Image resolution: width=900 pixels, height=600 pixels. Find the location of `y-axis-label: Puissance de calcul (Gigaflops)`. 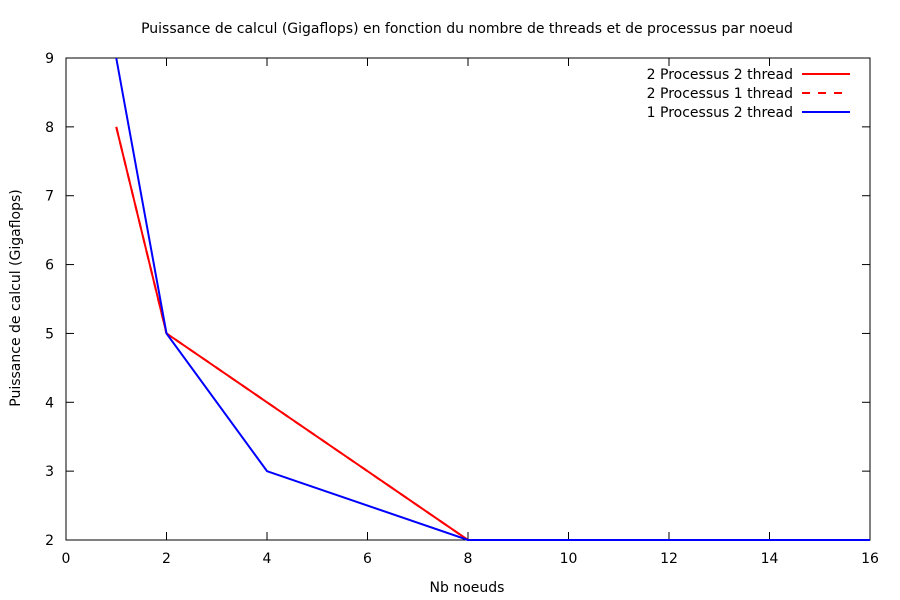

y-axis-label: Puissance de calcul (Gigaflops) is located at coordinates (16, 297).